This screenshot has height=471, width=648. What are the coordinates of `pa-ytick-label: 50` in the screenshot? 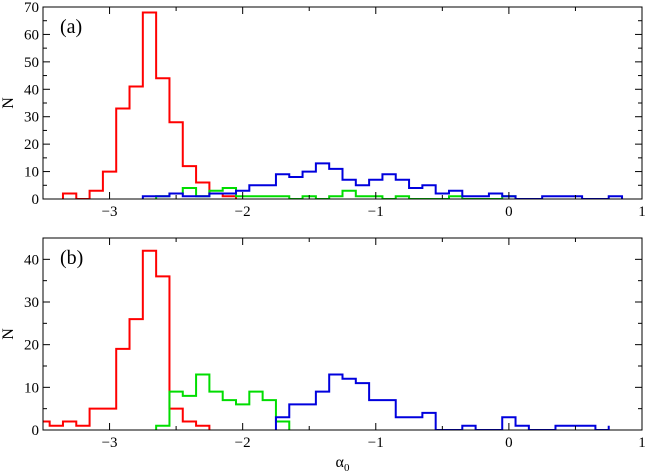 It's located at (31, 63).